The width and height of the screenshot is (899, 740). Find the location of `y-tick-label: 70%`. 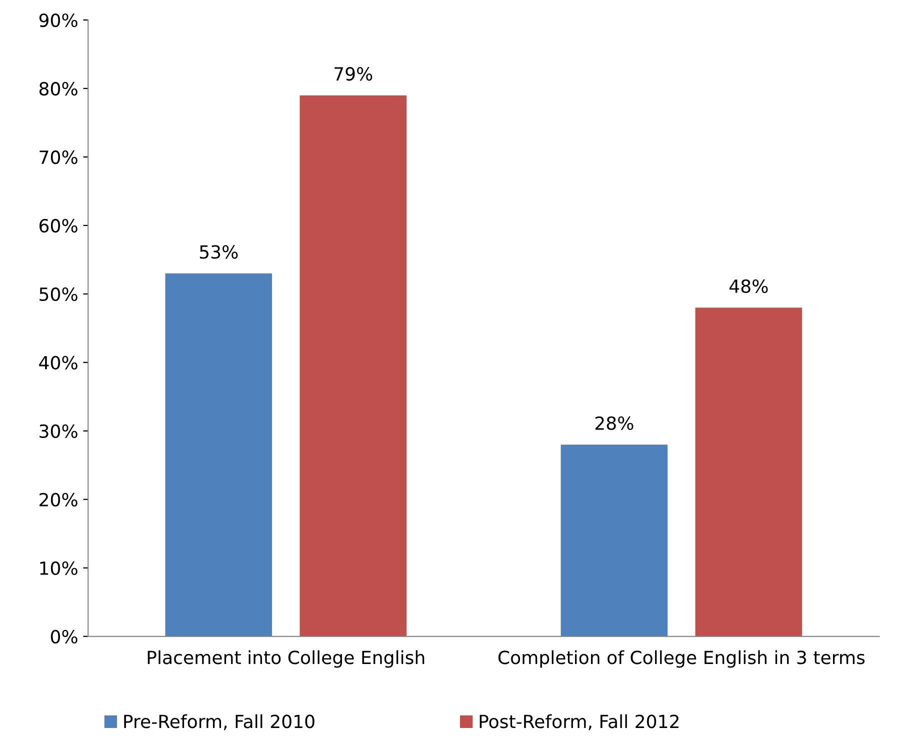

y-tick-label: 70% is located at coordinates (59, 157).